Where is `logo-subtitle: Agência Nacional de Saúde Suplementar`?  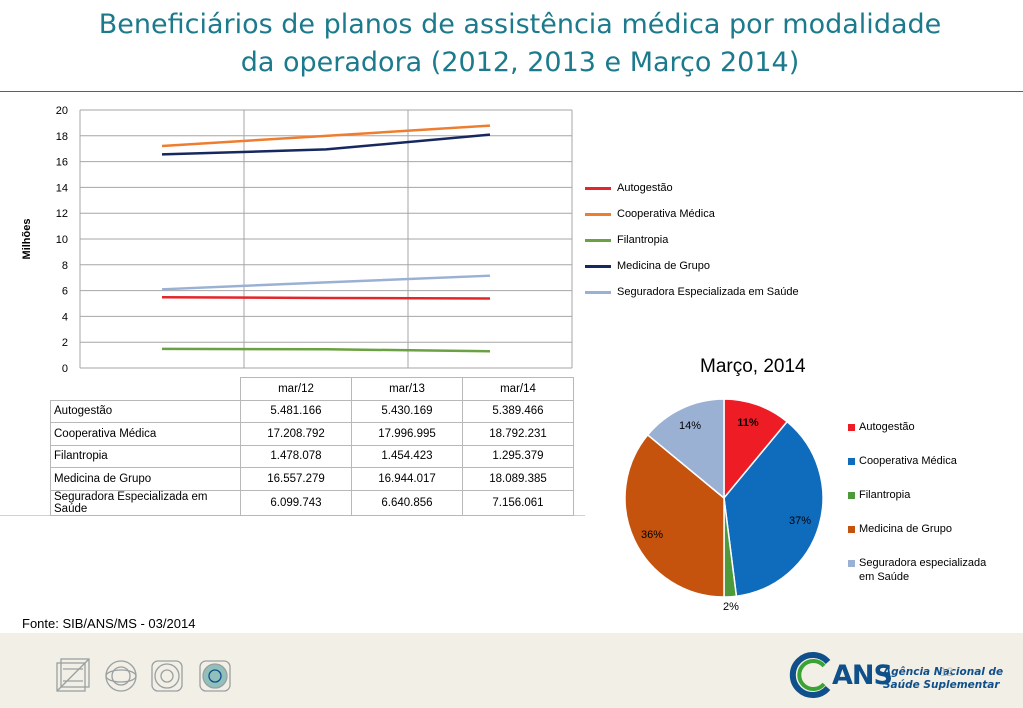 logo-subtitle: Agência Nacional de Saúde Suplementar is located at coordinates (943, 679).